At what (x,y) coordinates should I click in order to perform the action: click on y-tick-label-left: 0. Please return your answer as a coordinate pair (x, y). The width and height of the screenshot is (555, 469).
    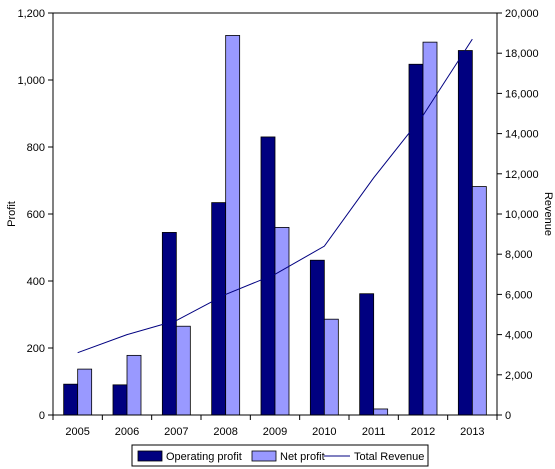
    Looking at the image, I should click on (42, 416).